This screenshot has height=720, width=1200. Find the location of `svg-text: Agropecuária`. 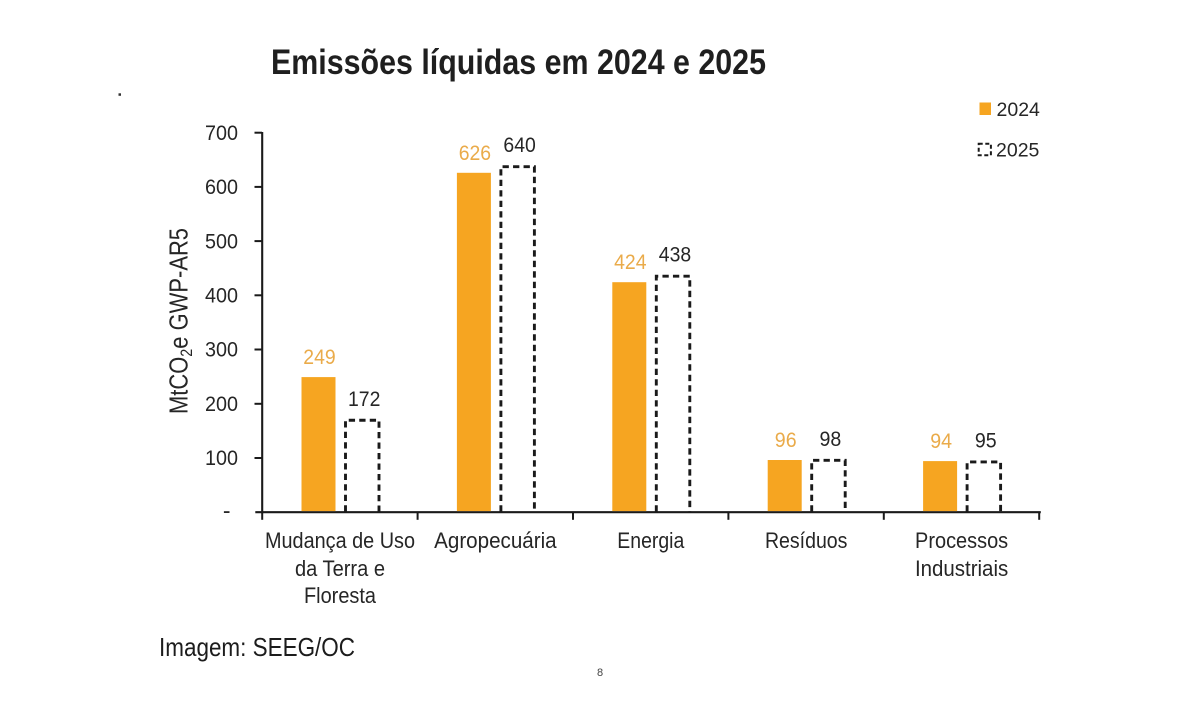

svg-text: Agropecuária is located at coordinates (495, 540).